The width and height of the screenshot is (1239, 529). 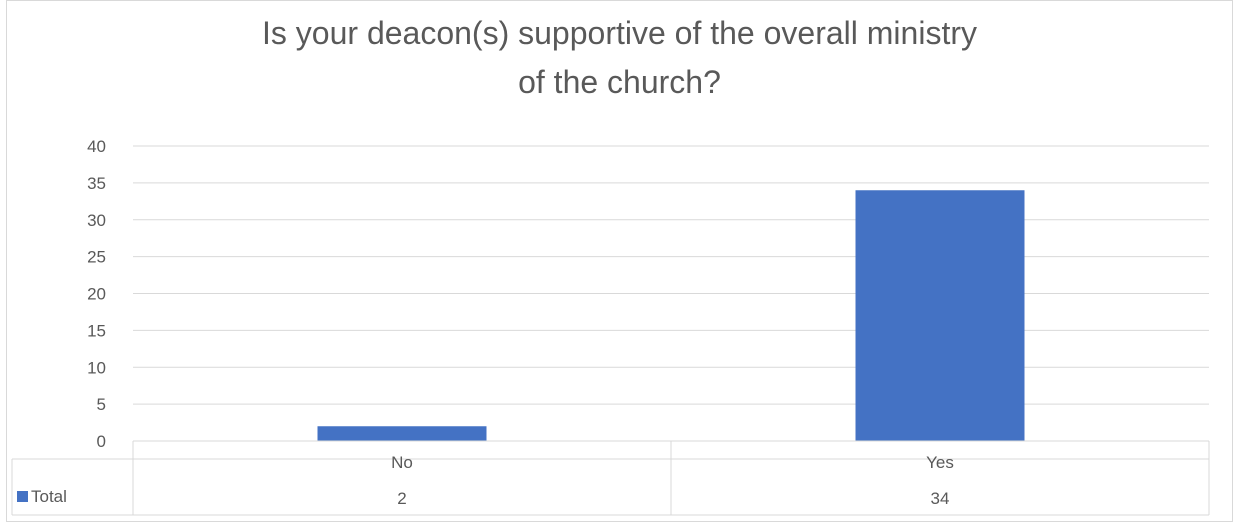 What do you see at coordinates (402, 462) in the screenshot?
I see `x-category-label: No` at bounding box center [402, 462].